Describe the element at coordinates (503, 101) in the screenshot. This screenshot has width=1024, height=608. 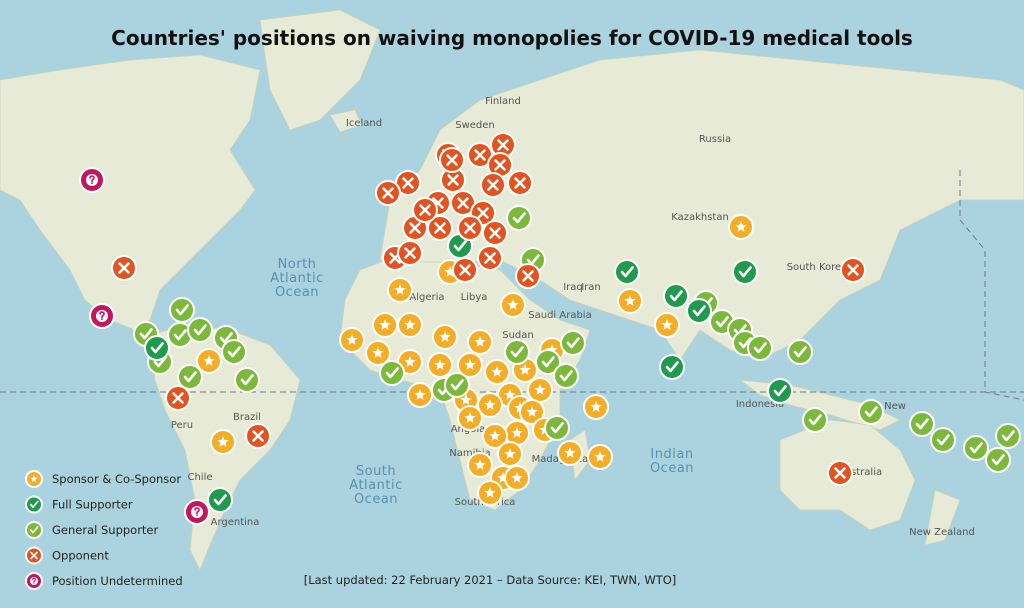
I see `country-label: Finland` at that location.